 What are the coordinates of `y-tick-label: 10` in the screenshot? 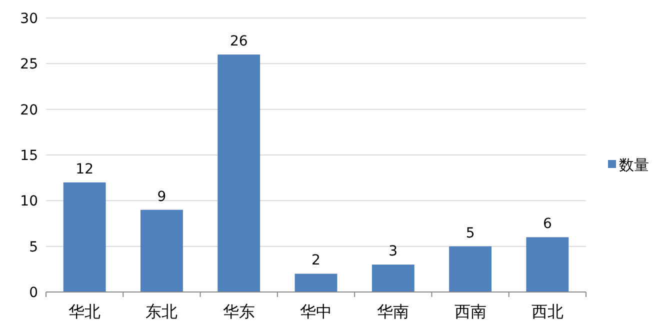 It's located at (29, 202).